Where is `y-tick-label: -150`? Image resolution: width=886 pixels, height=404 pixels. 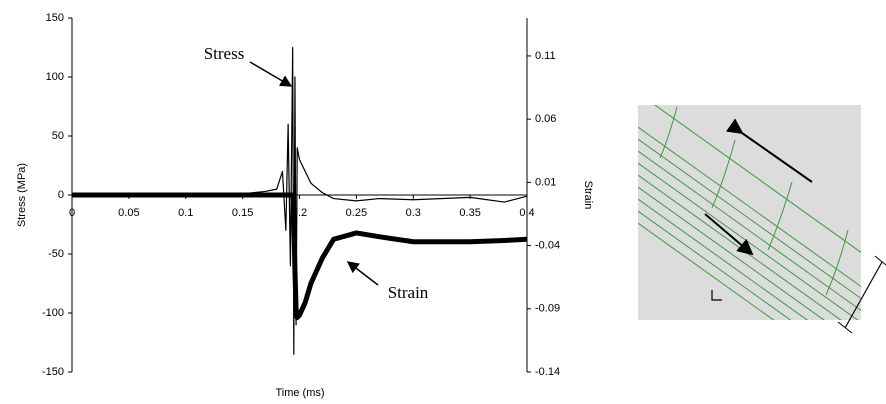
y-tick-label: -150 is located at coordinates (53, 372).